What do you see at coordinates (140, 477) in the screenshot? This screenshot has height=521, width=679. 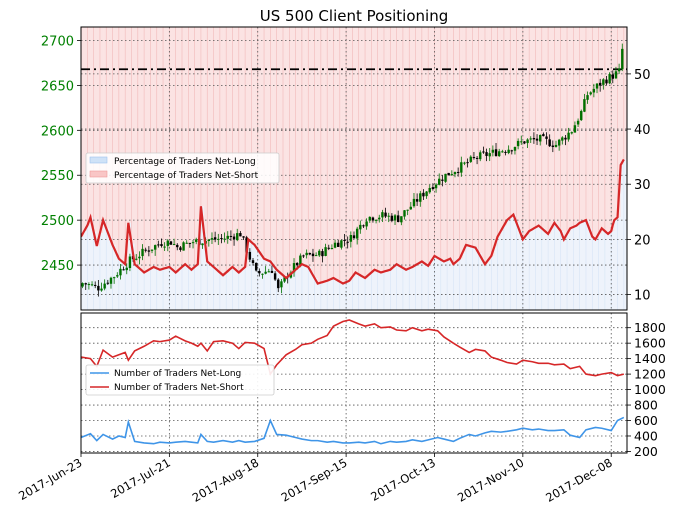 I see `date-tick-label: 2017-Jul-21` at bounding box center [140, 477].